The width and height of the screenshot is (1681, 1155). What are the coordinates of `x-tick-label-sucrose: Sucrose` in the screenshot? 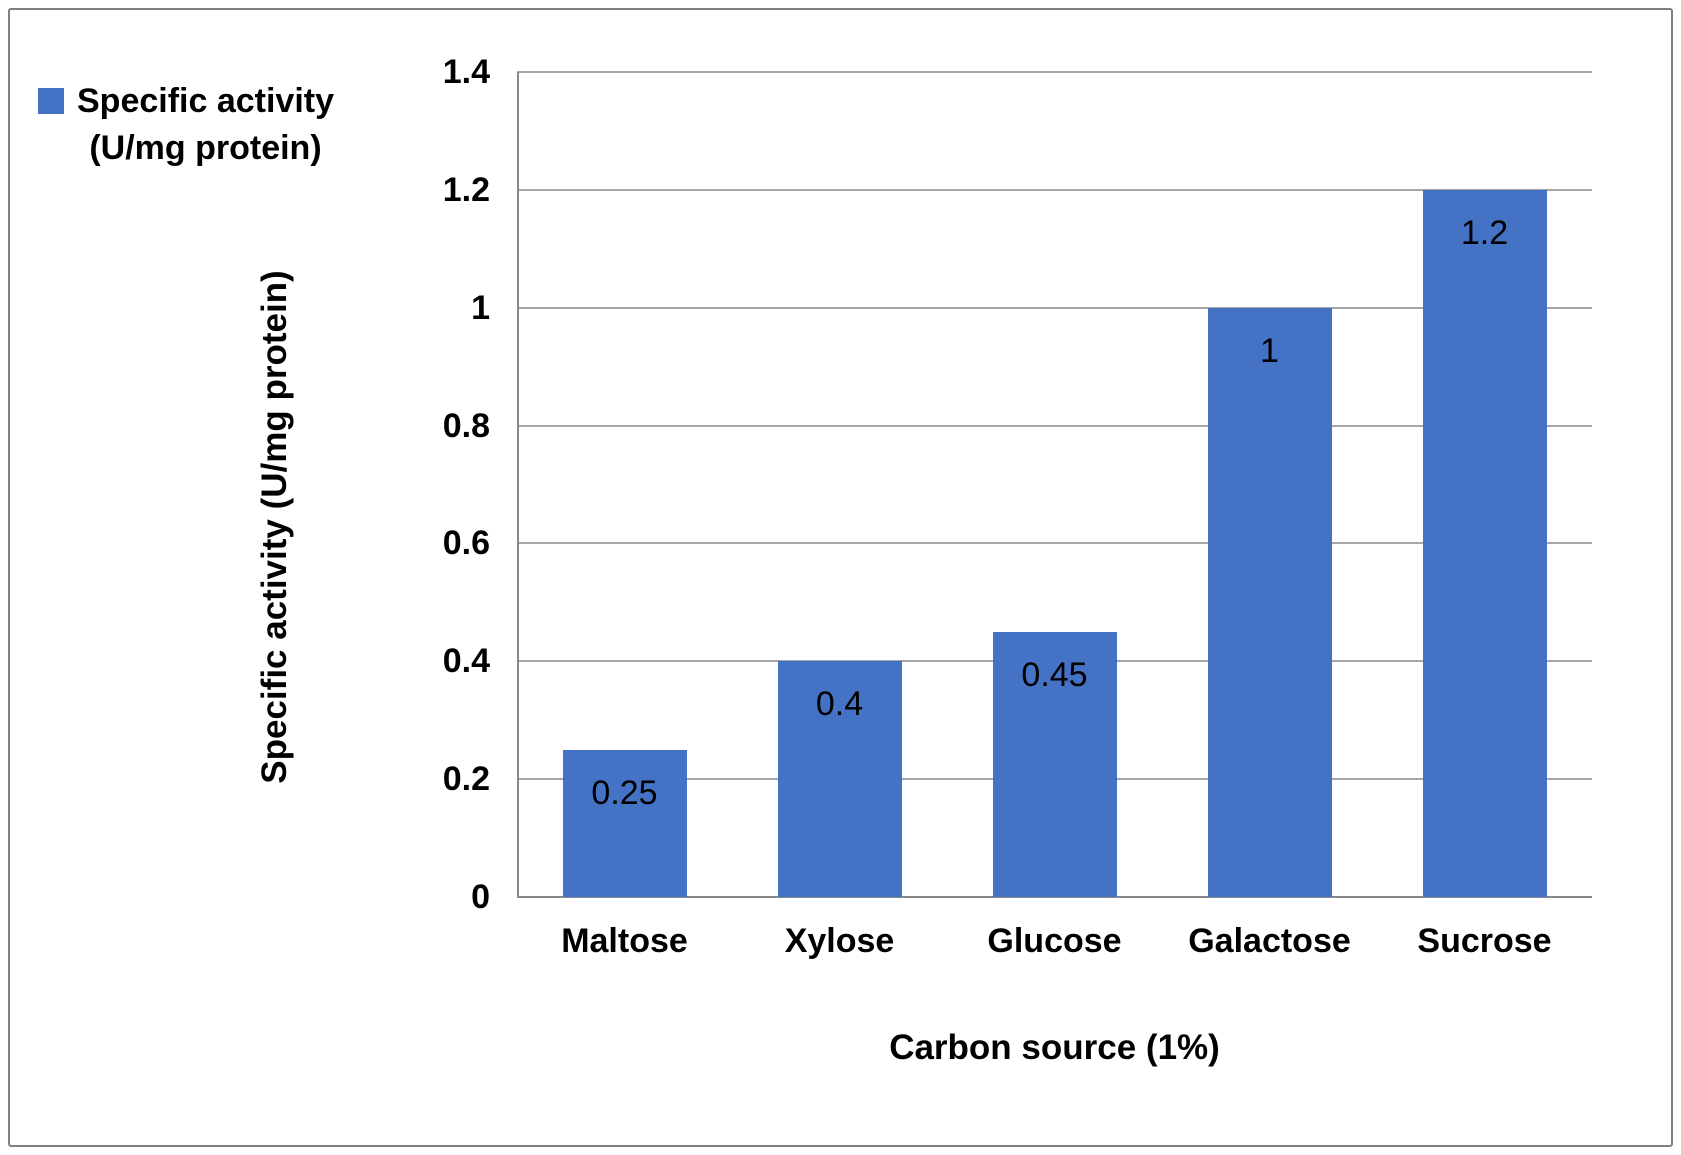 It's located at (1484, 941).